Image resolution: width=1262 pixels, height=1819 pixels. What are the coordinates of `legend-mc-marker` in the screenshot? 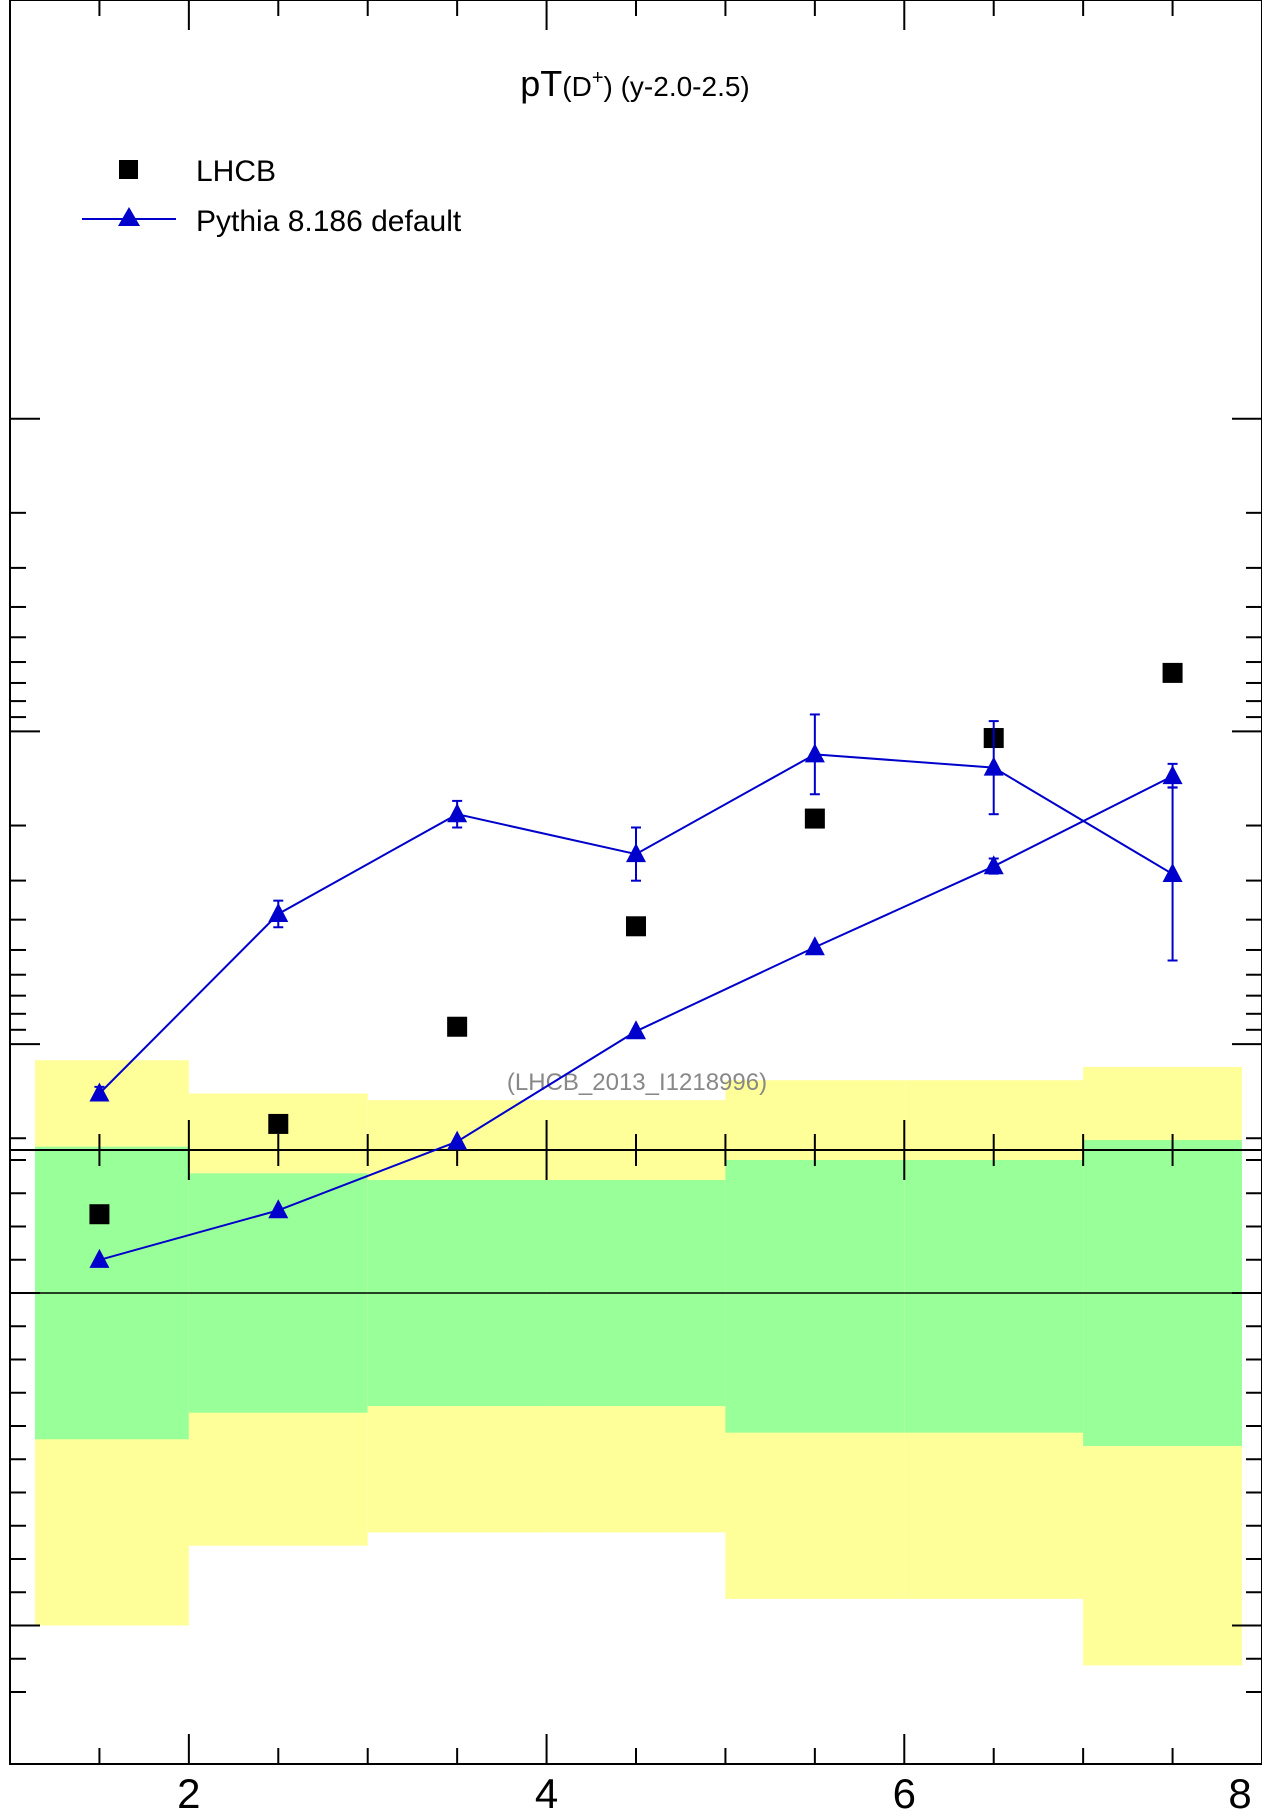 It's located at (129, 216).